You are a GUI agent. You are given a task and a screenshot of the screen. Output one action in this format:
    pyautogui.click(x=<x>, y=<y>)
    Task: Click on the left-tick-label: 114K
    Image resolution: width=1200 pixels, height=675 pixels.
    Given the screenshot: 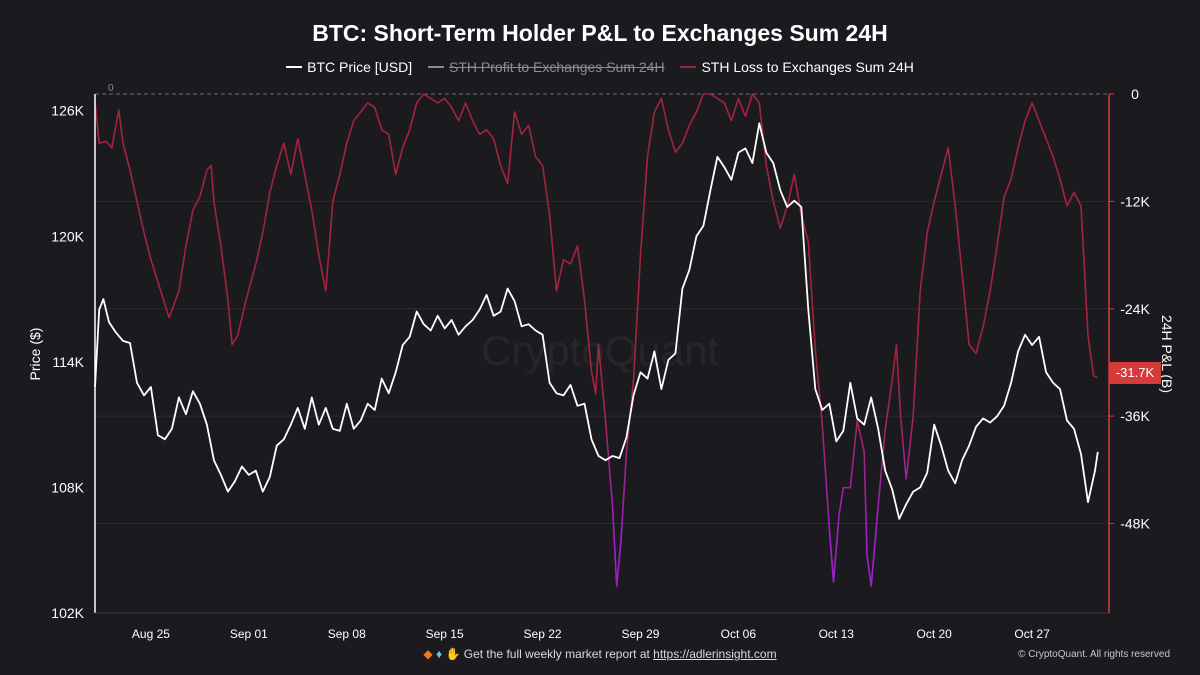 What is the action you would take?
    pyautogui.click(x=68, y=362)
    